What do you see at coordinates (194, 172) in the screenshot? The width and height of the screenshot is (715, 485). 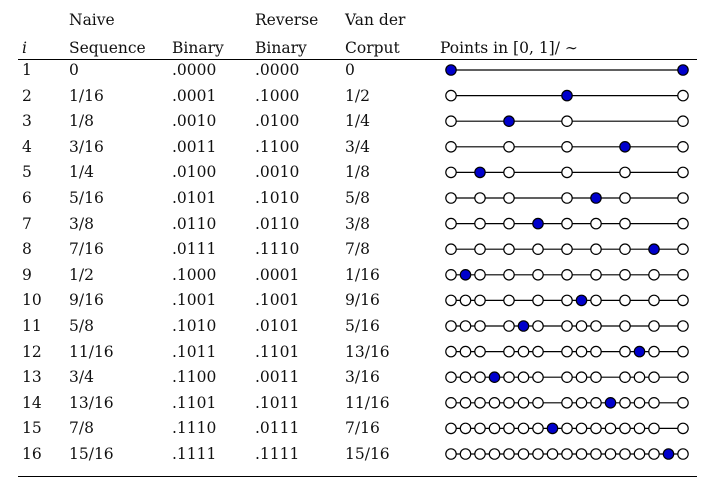 I see `cell-binary: .0100` at bounding box center [194, 172].